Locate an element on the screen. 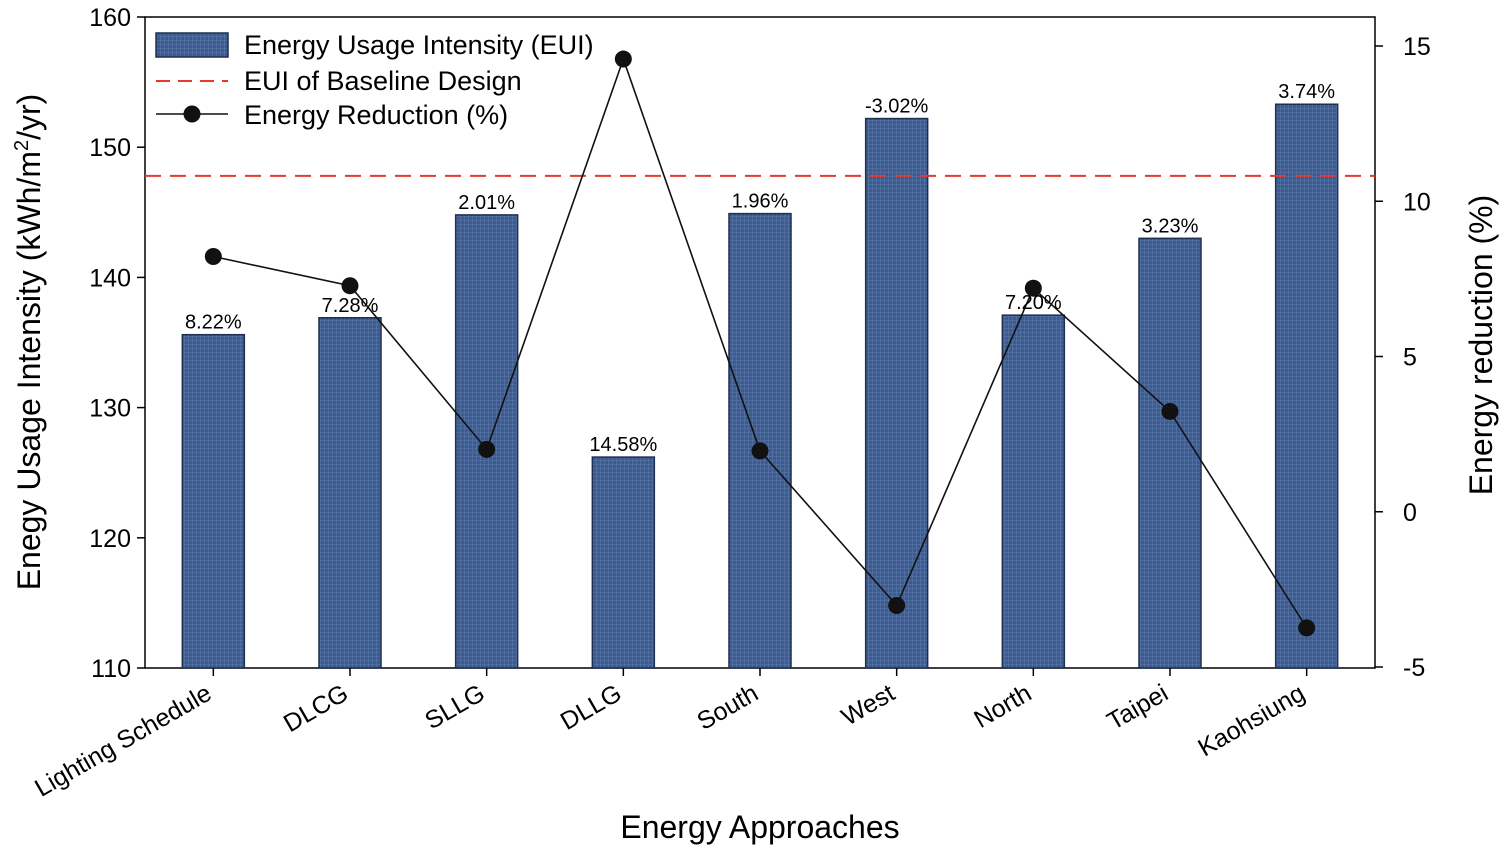 This screenshot has width=1500, height=847. bar-lighting-schedule is located at coordinates (213, 501).